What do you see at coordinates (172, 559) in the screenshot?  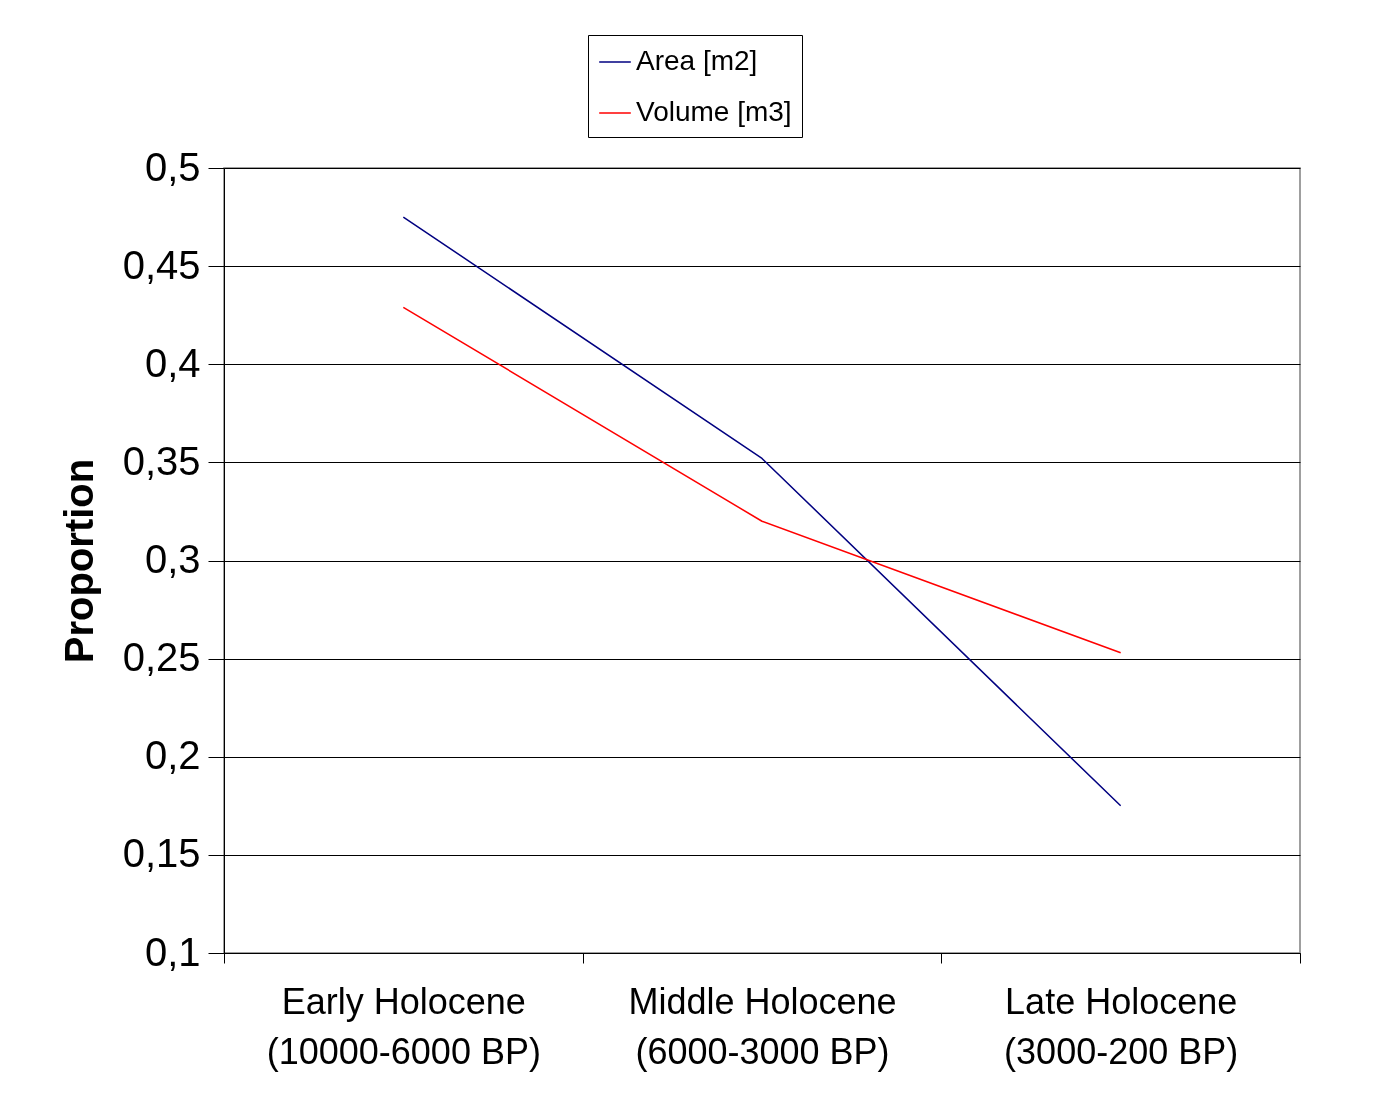 I see `y-tick-label: 0,3` at bounding box center [172, 559].